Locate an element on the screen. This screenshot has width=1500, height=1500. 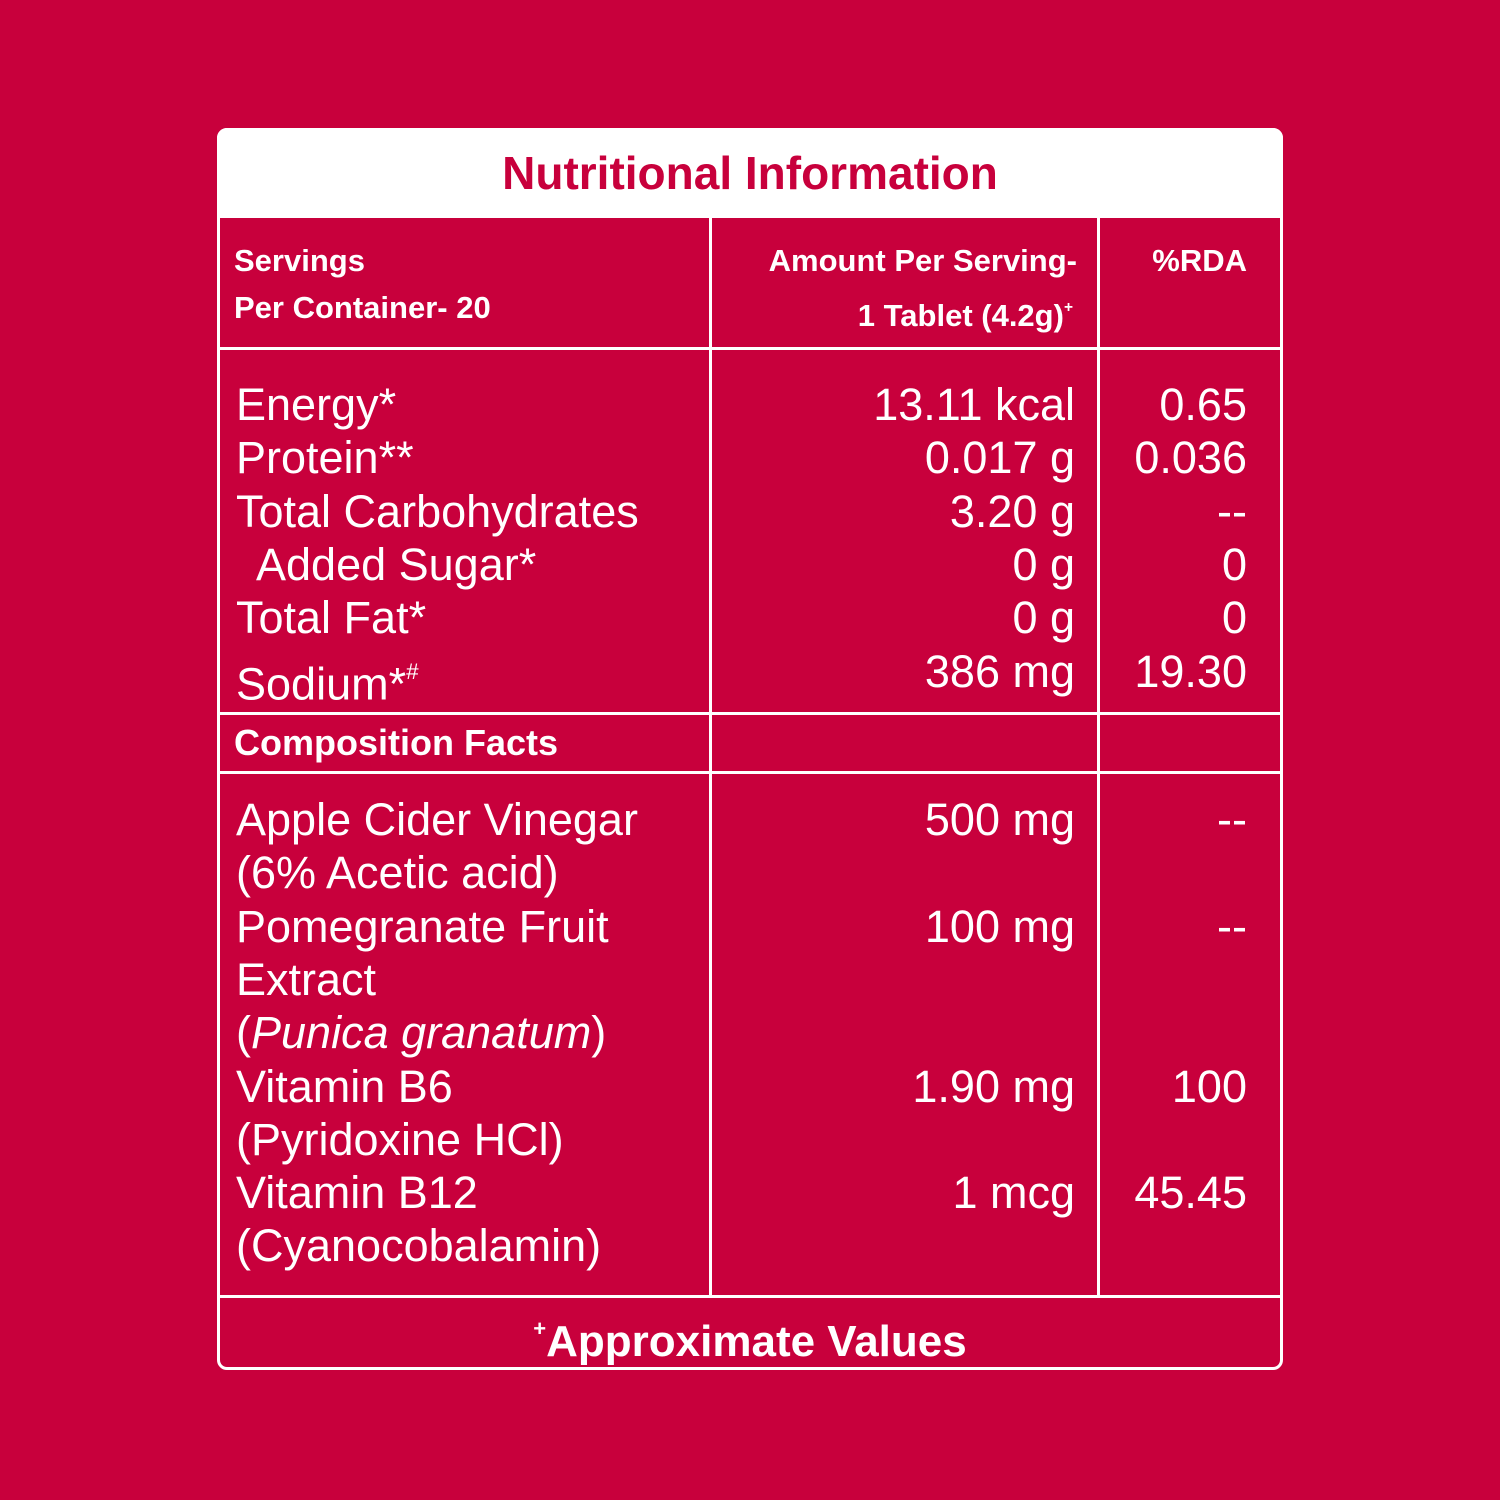
text: Vitamin B6 is located at coordinates (344, 1086).